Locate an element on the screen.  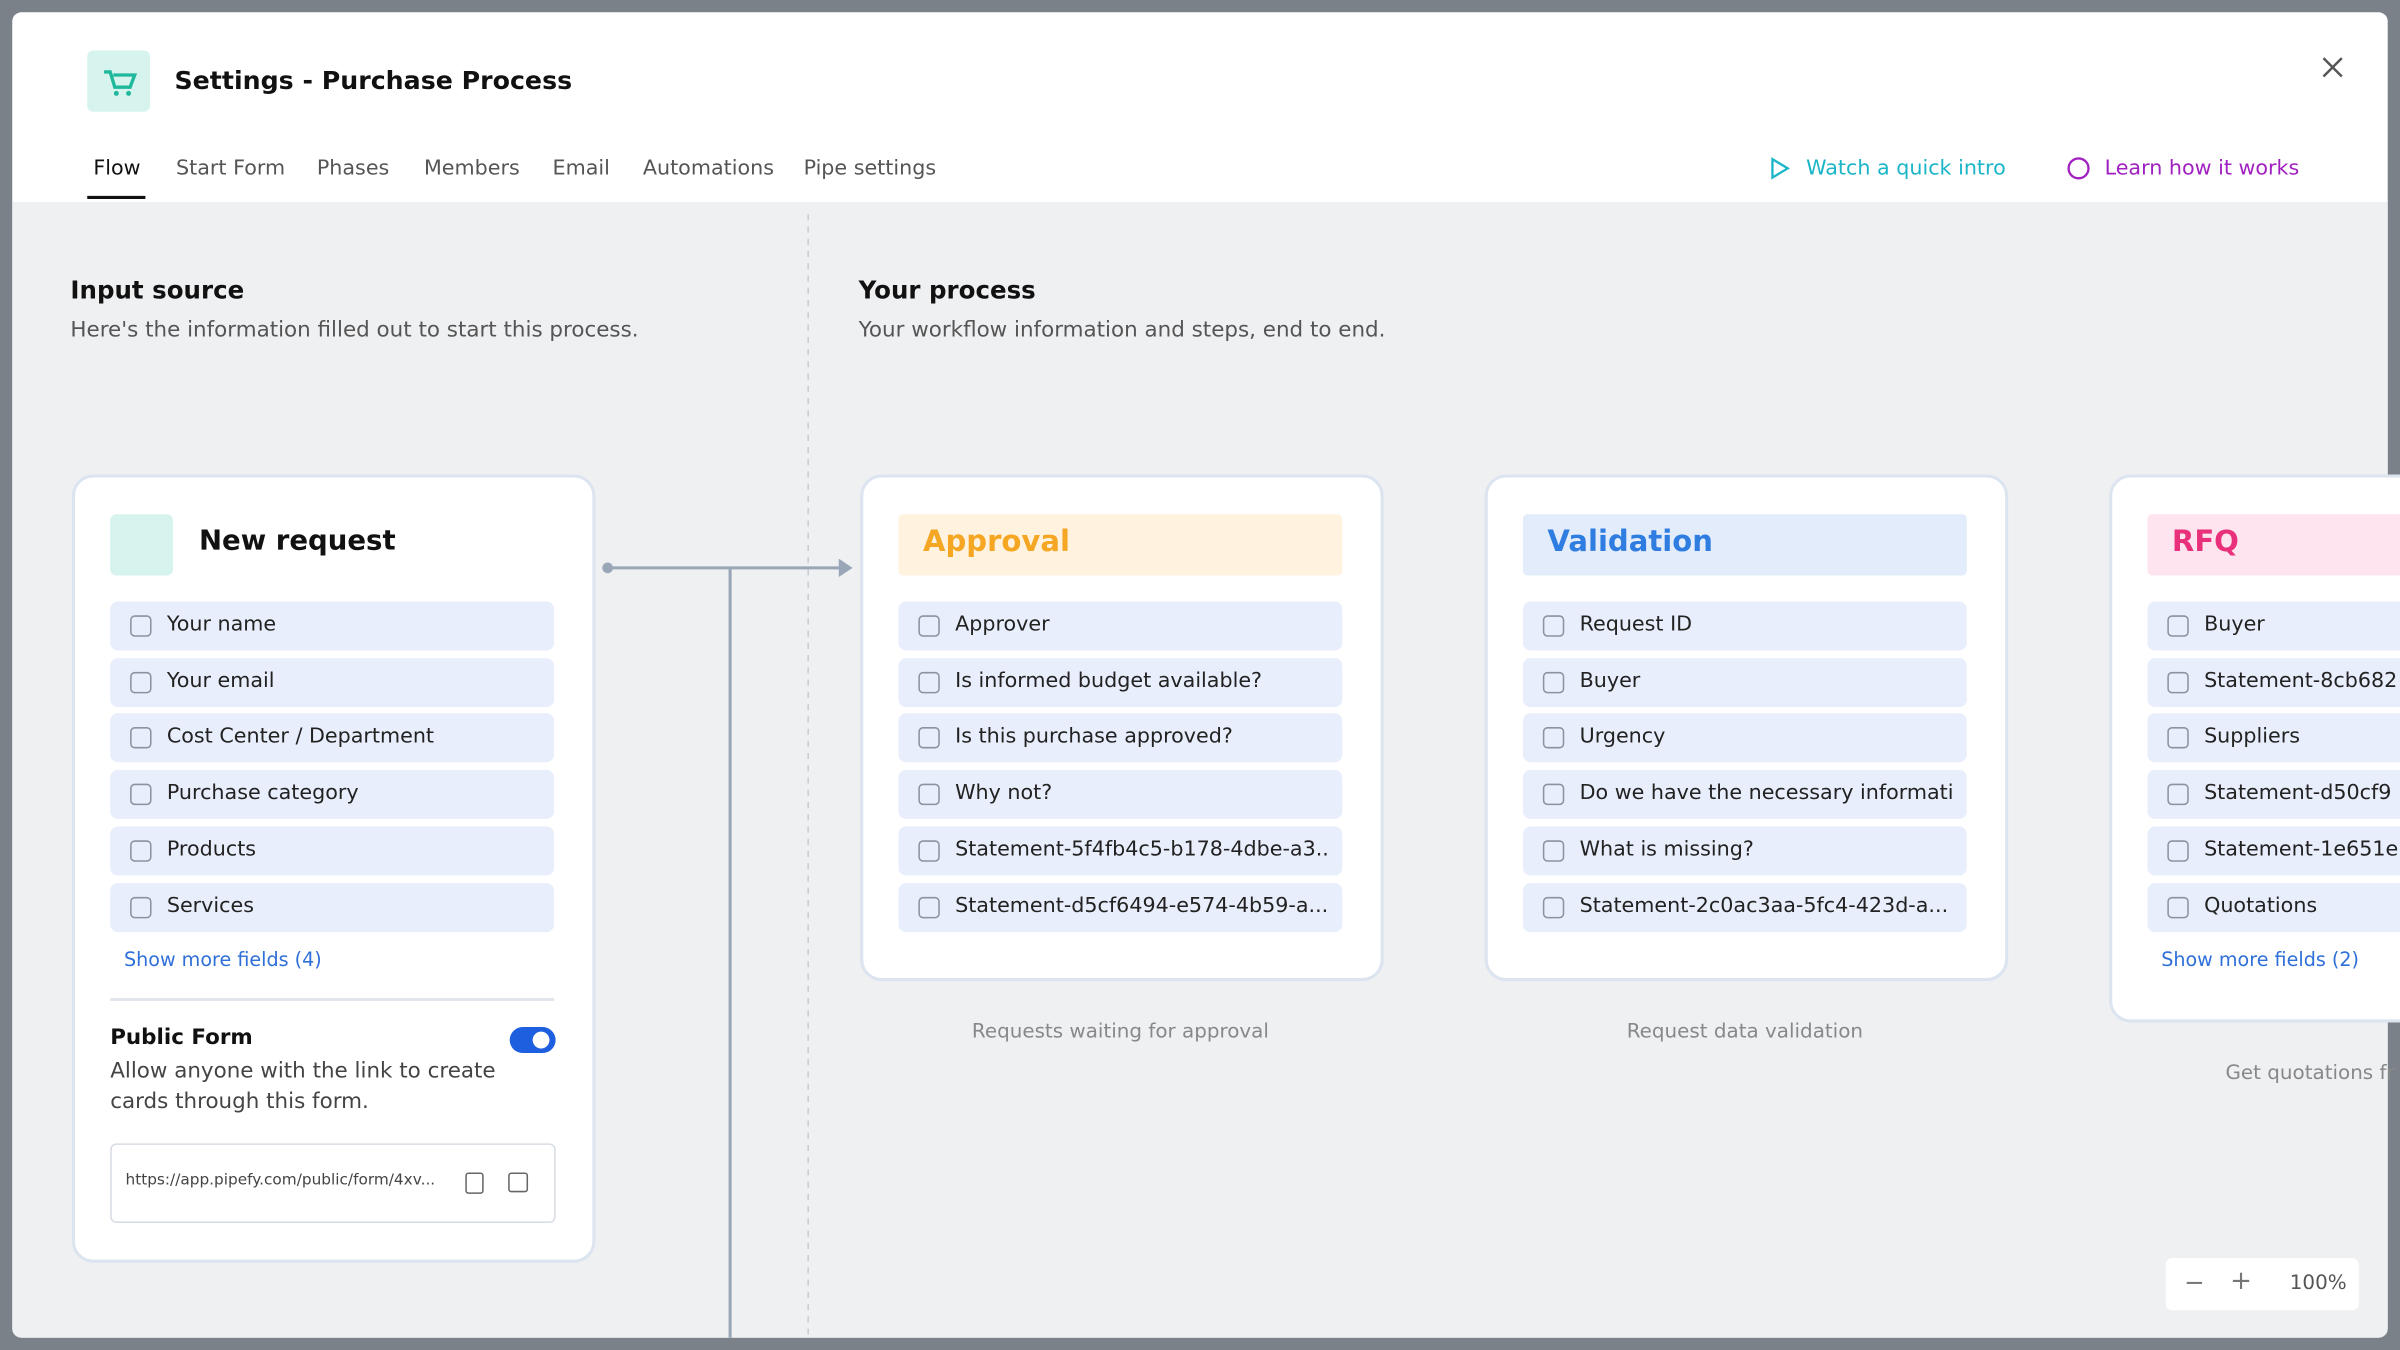
tab: Automations is located at coordinates (708, 168).